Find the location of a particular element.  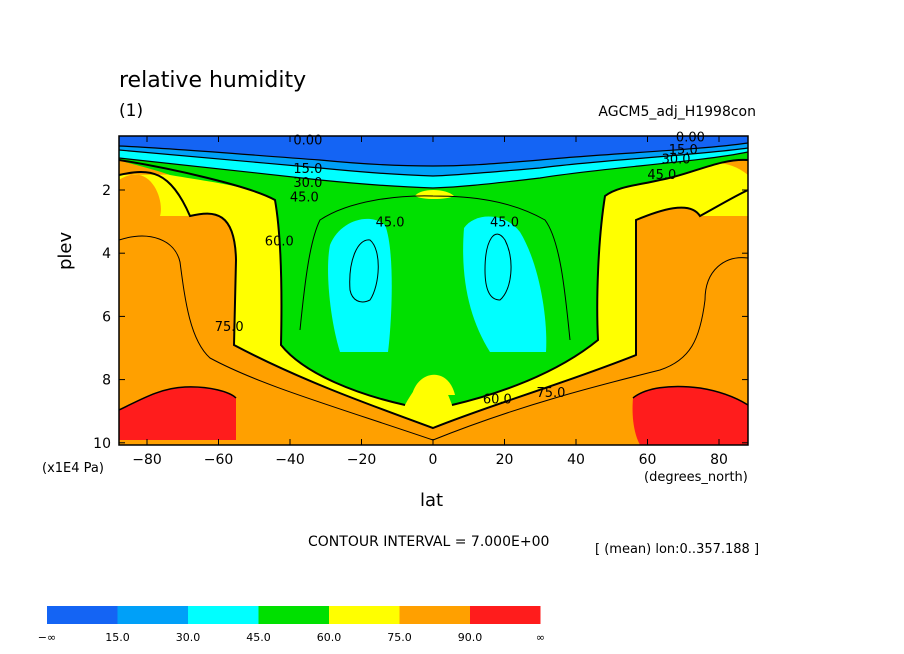

colorbar-label: 30.0 is located at coordinates (188, 637).